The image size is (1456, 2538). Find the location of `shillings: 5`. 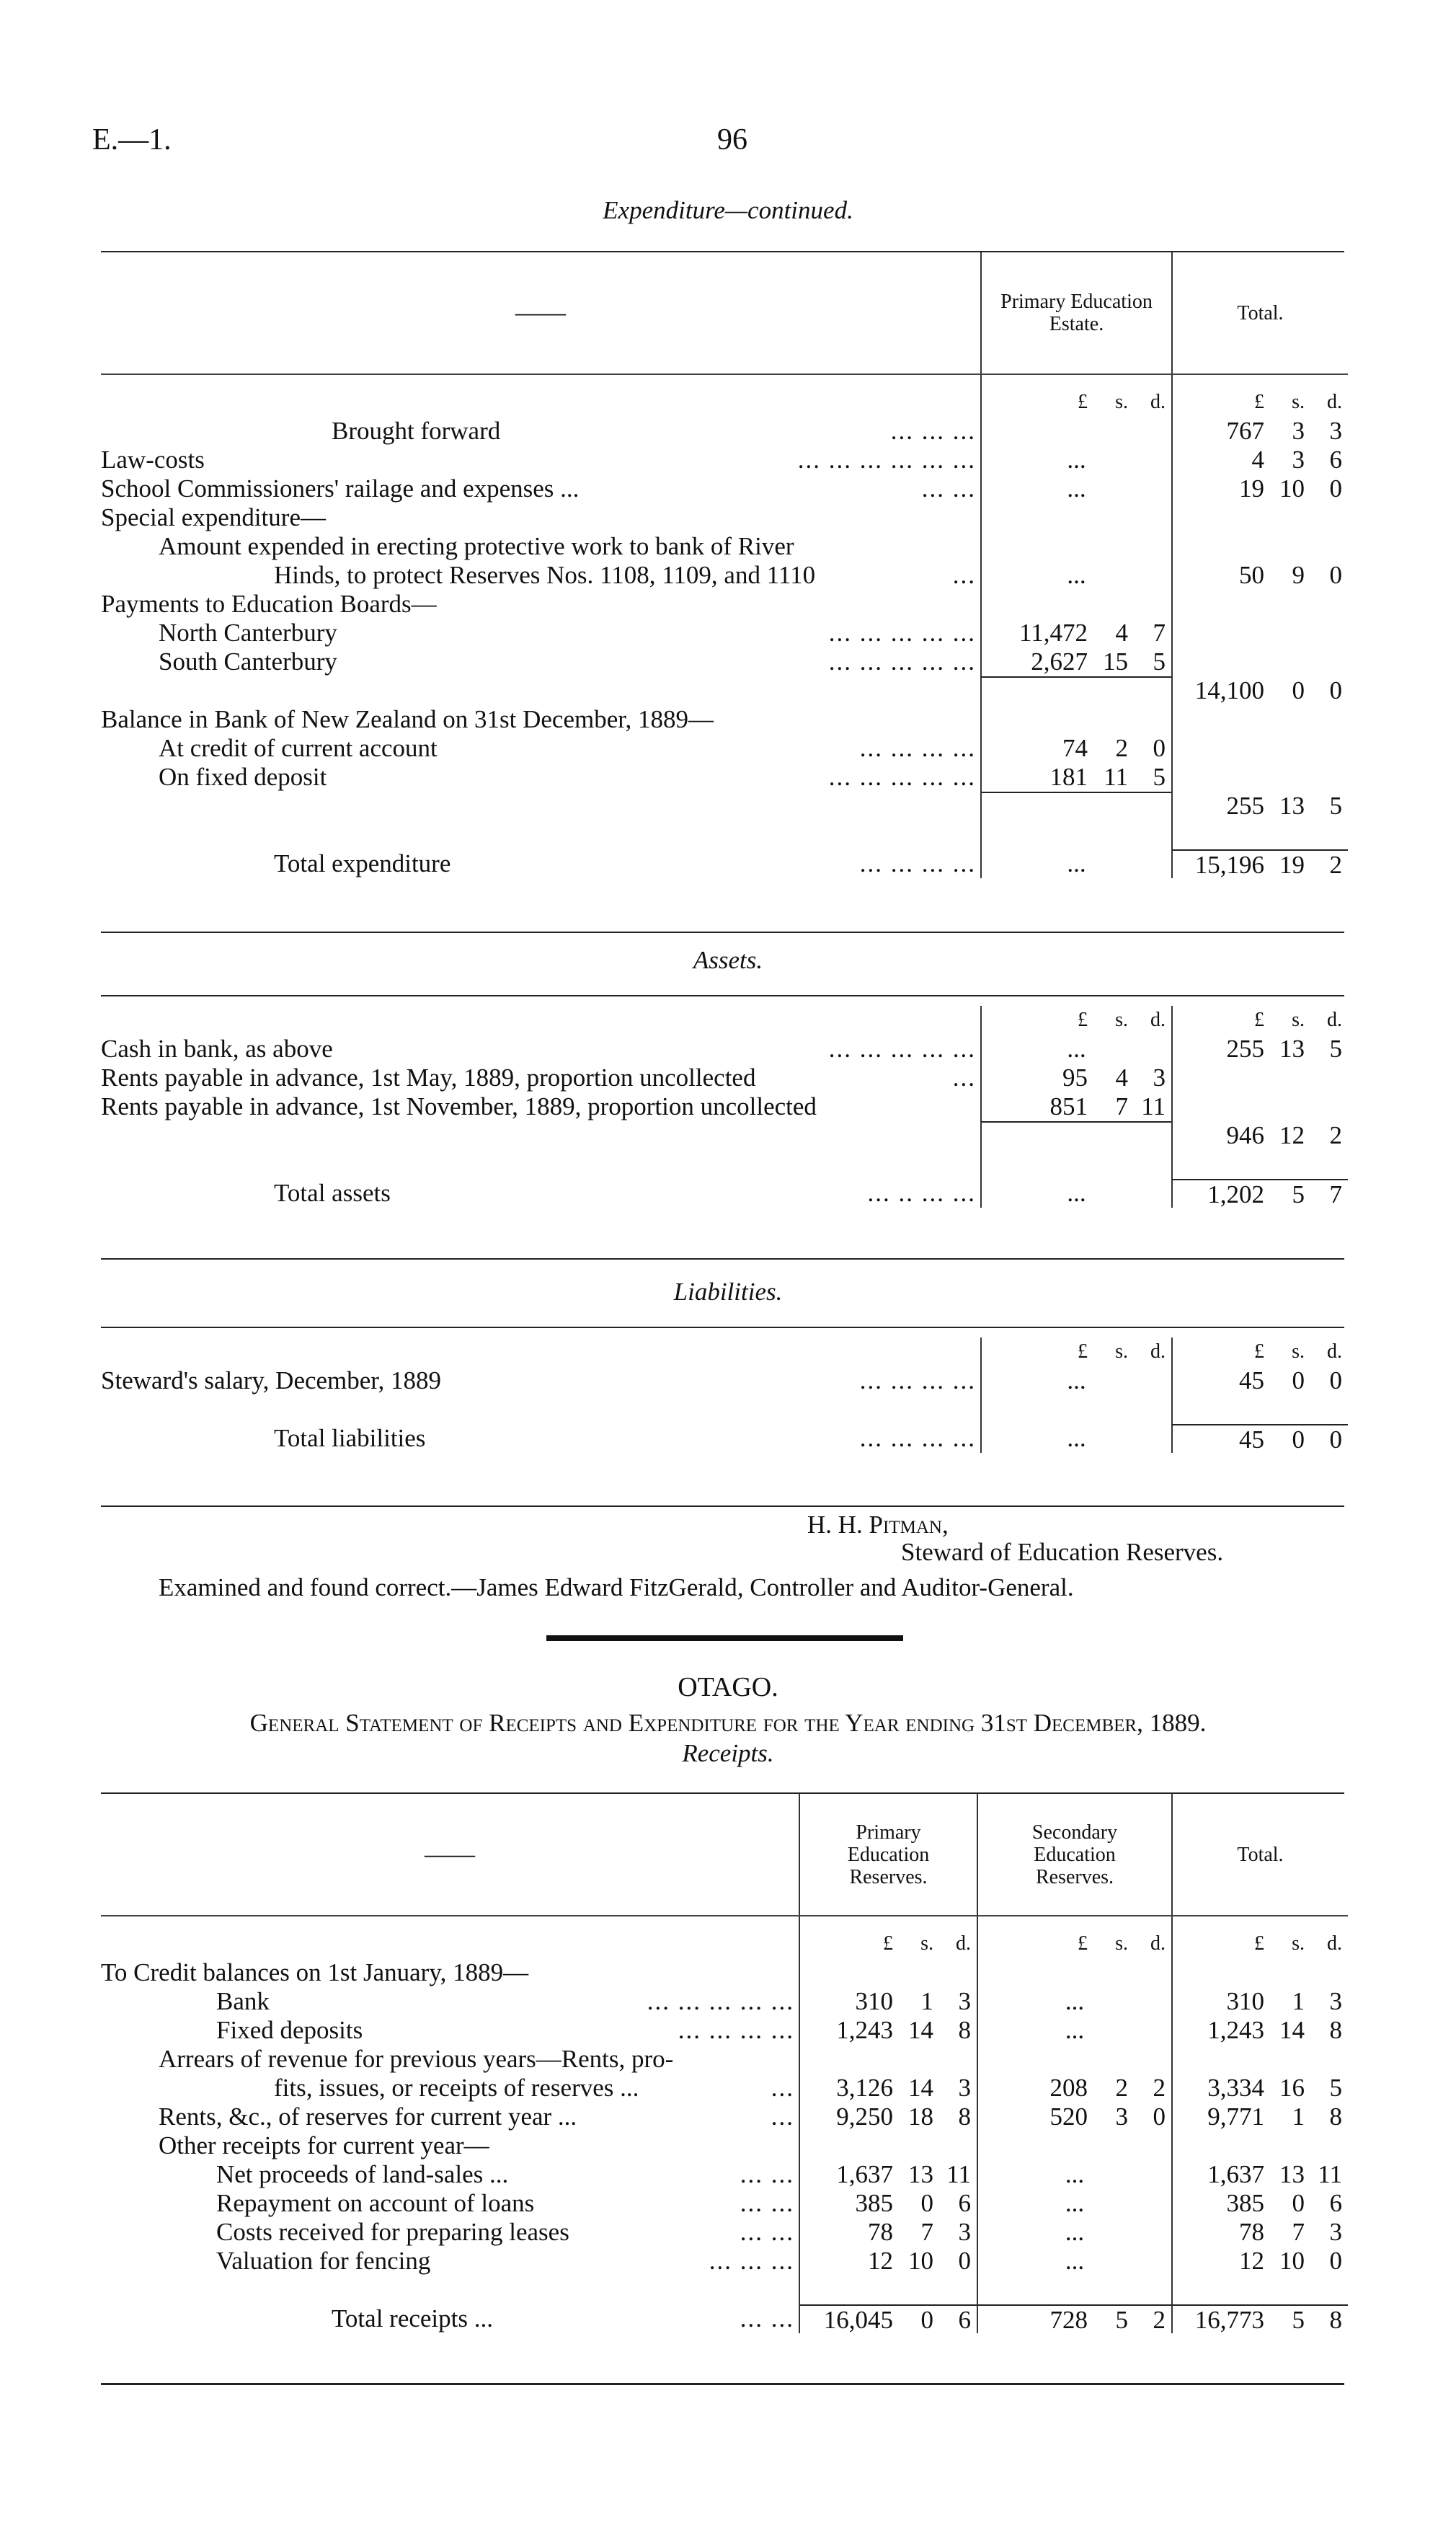

shillings: 5 is located at coordinates (1298, 2320).